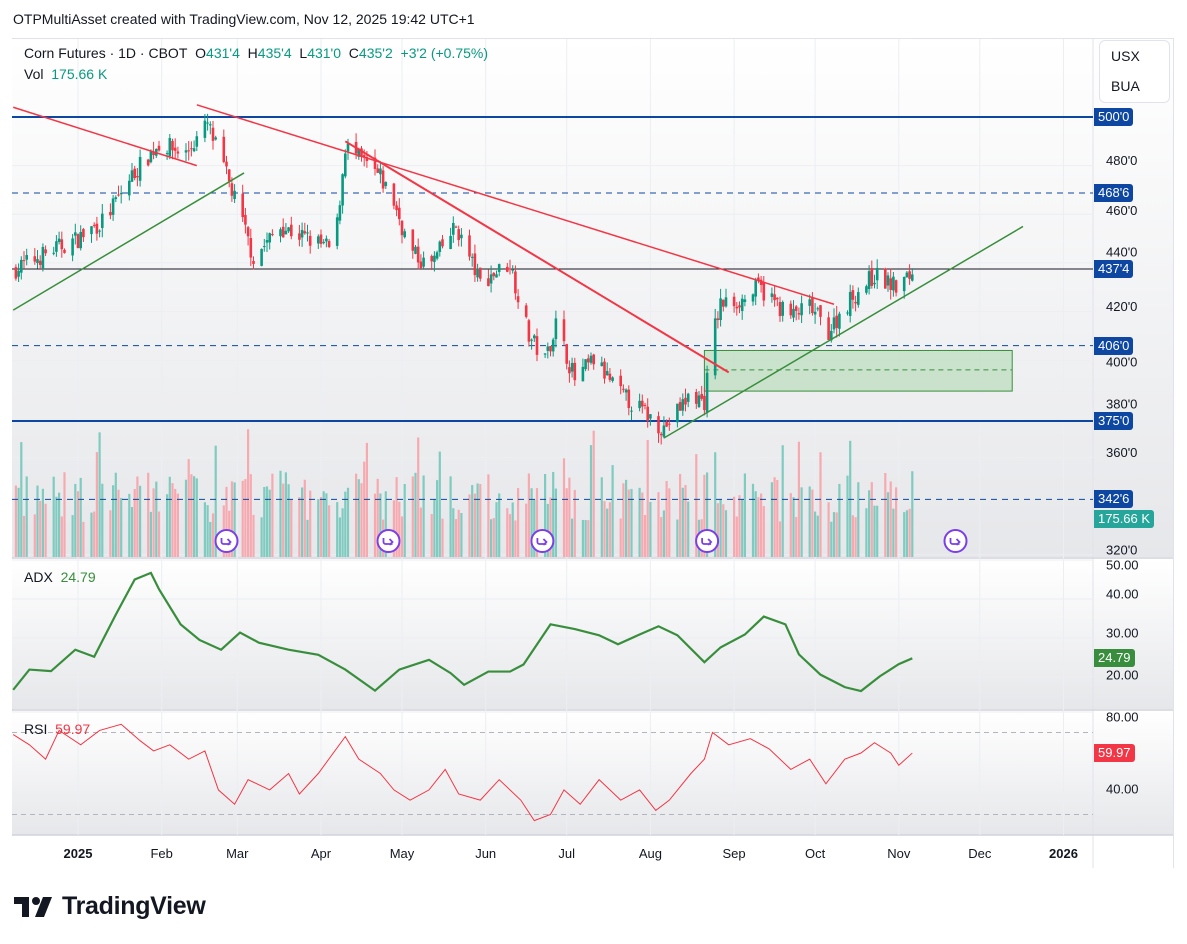  I want to click on currency-unit-box: USX BUA, so click(1134, 71).